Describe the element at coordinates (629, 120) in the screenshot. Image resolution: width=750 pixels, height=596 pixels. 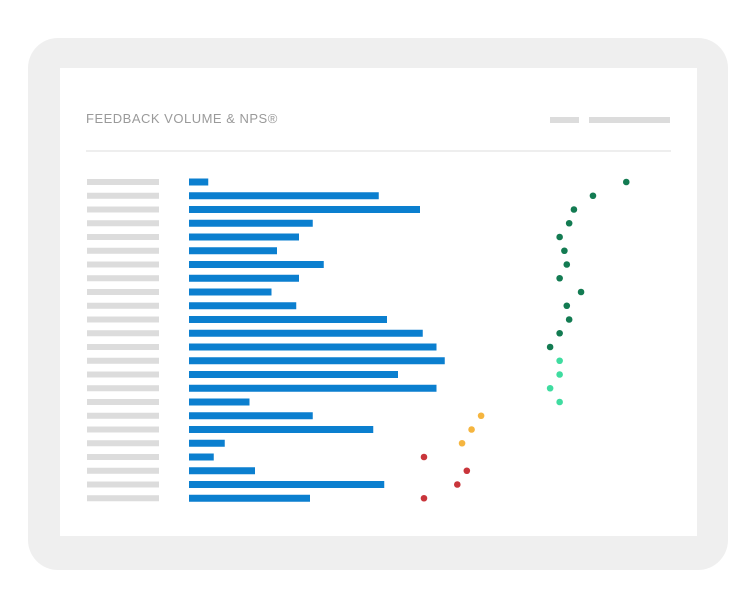
I see `header-filter-placeholder` at that location.